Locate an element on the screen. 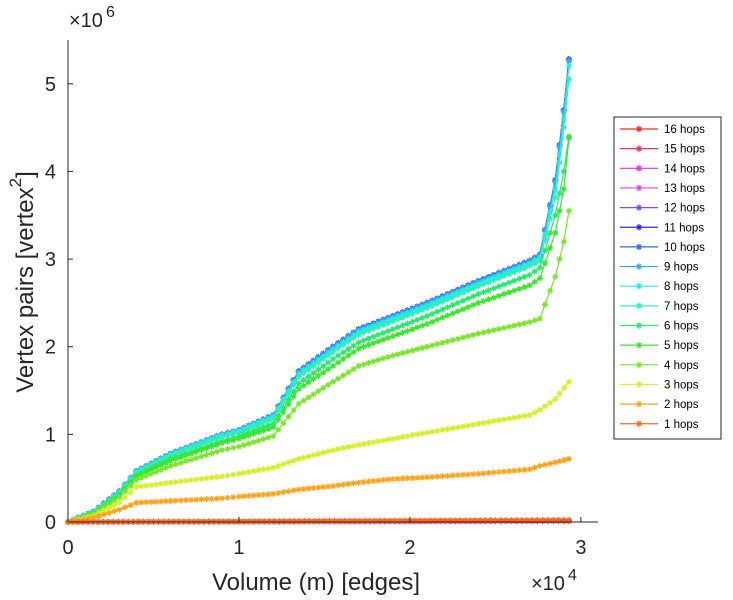  legend-label: 1 hops is located at coordinates (681, 425).